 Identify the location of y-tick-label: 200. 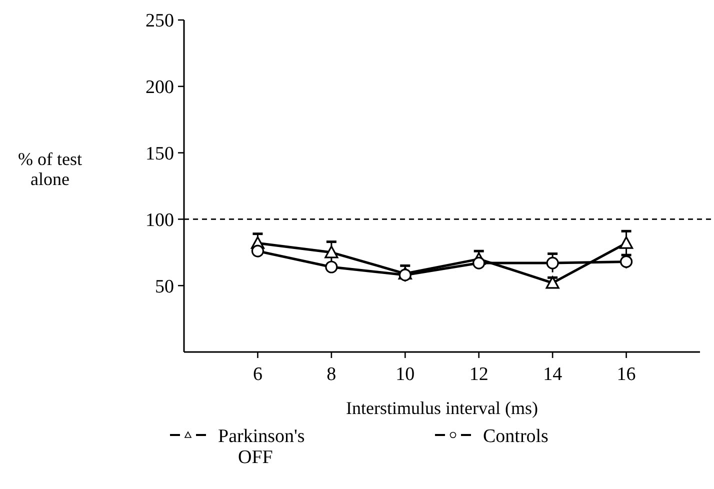
(160, 87).